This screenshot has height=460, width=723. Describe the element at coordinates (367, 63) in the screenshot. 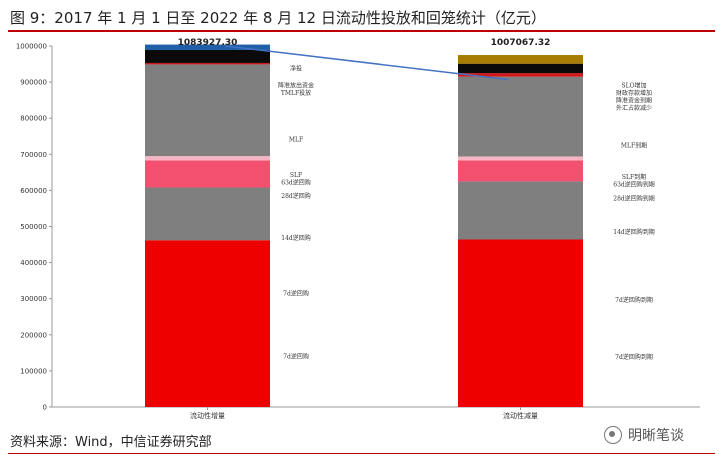

I see `net-flow-line` at that location.